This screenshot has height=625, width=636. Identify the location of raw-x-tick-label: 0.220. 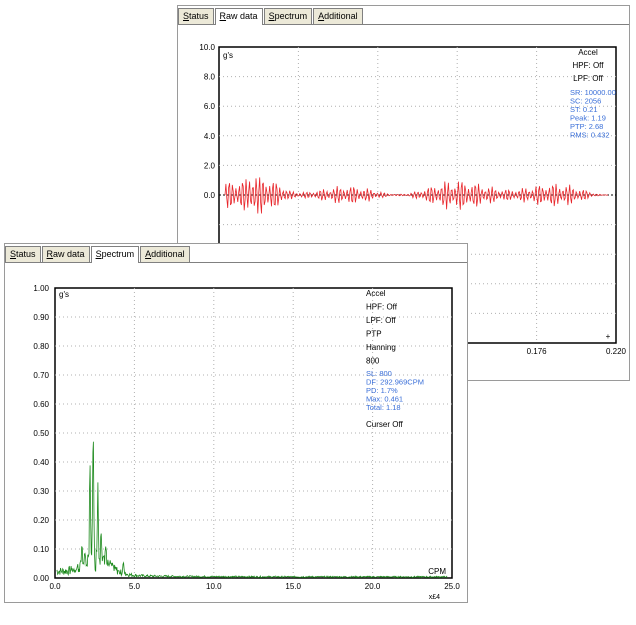
(616, 351).